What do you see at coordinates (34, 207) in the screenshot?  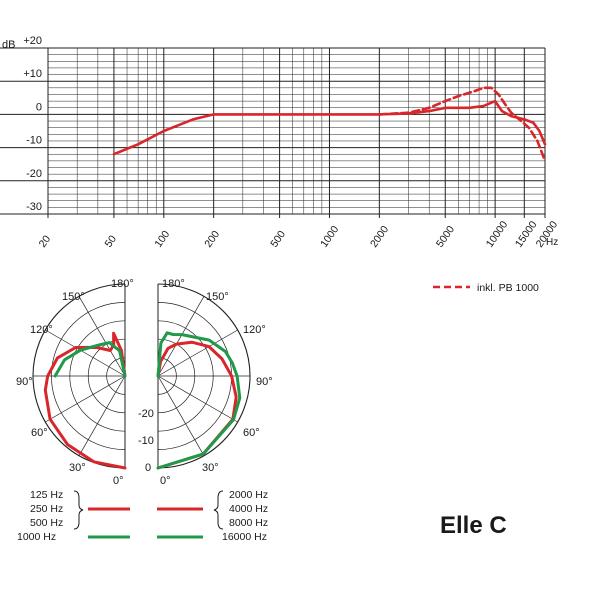 I see `y-tick-label: -30` at bounding box center [34, 207].